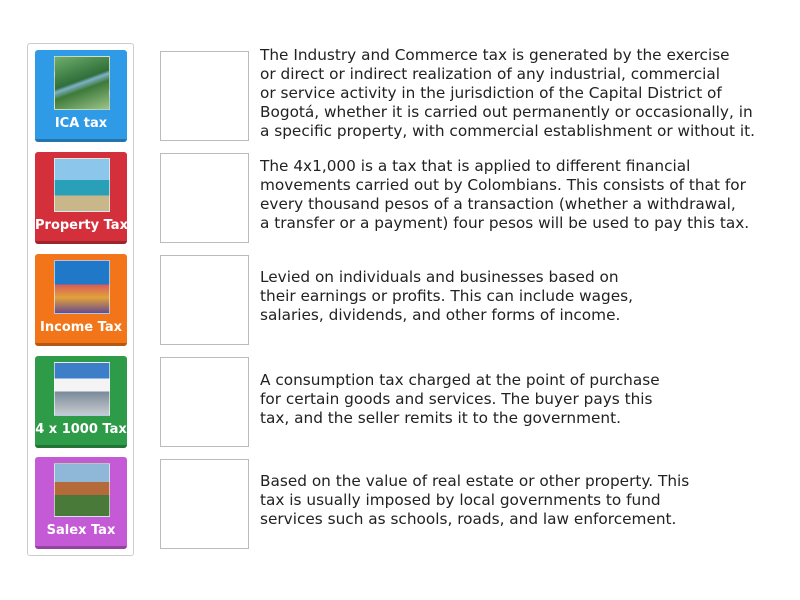 The width and height of the screenshot is (800, 600). Describe the element at coordinates (81, 530) in the screenshot. I see `tile-label: Salex Tax` at that location.